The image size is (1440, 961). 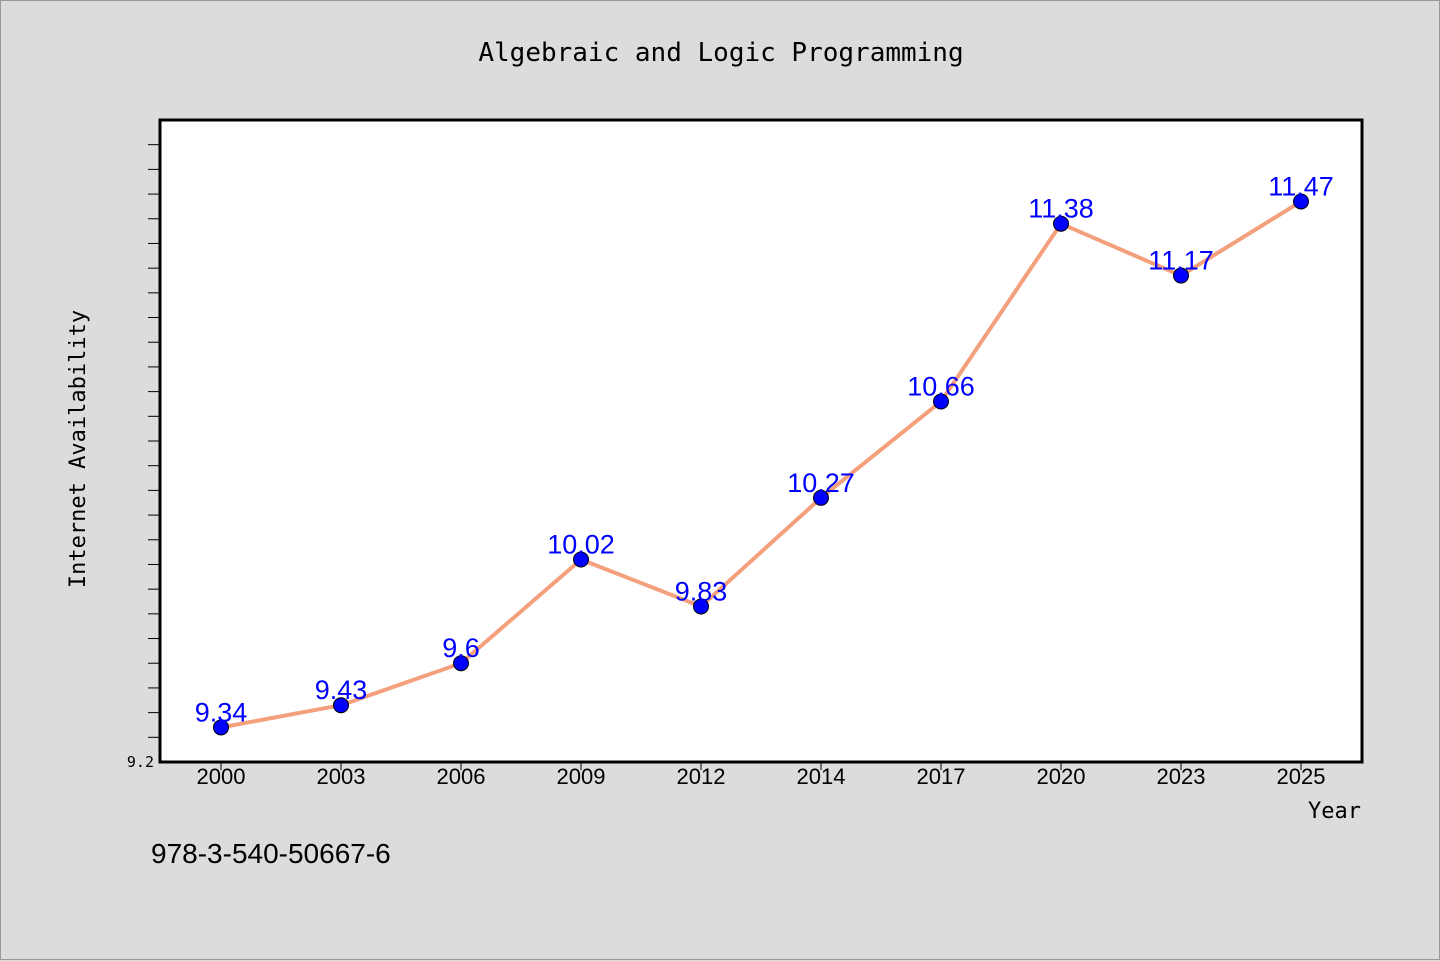 I want to click on data-label: 9.43, so click(x=341, y=690).